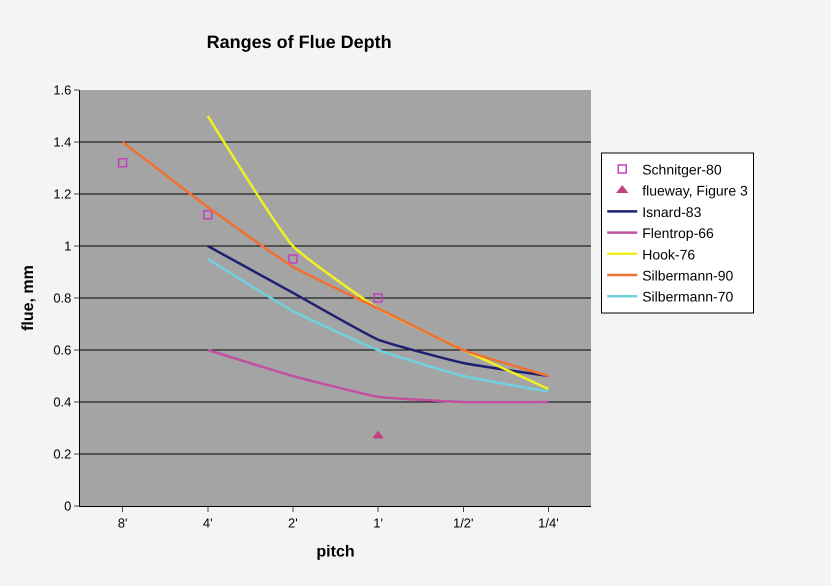  I want to click on x-tick-label: 4', so click(207, 523).